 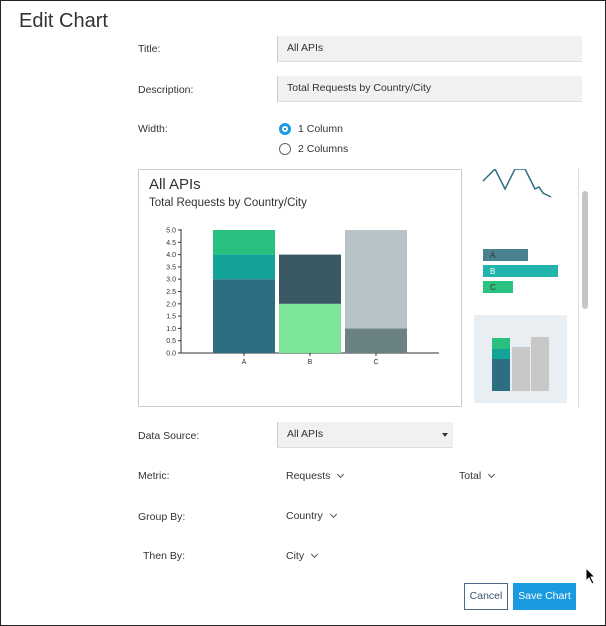 I want to click on width-1-column-label: 1 Column, so click(x=320, y=129).